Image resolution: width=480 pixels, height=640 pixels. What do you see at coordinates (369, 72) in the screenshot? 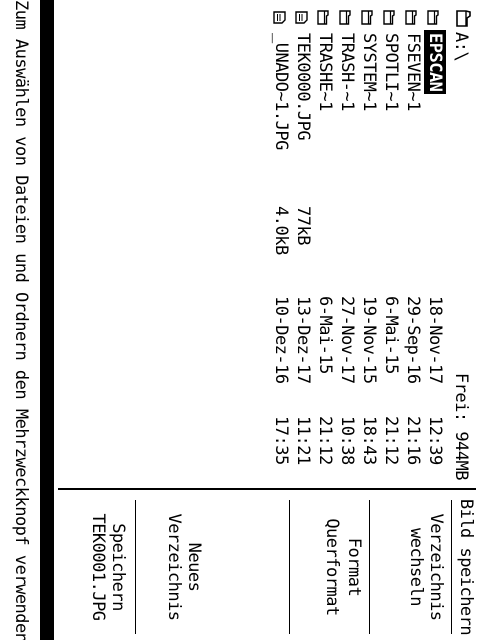
I see `file-name: SYSTEM~1` at bounding box center [369, 72].